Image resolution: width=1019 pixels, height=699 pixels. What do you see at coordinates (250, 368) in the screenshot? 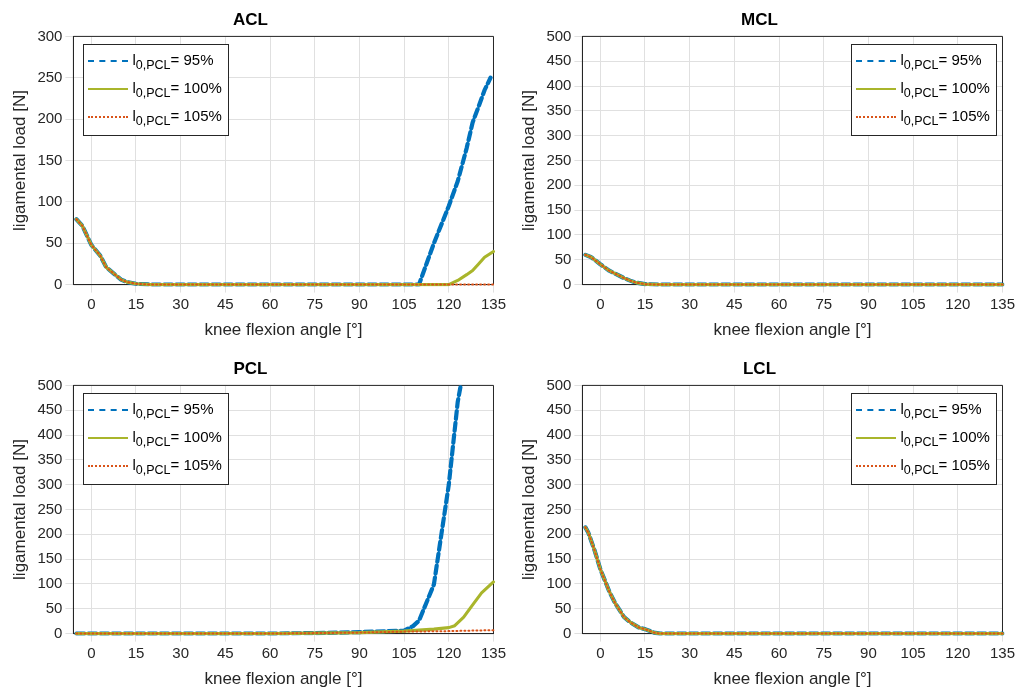
I see `chart-title: PCL` at bounding box center [250, 368].